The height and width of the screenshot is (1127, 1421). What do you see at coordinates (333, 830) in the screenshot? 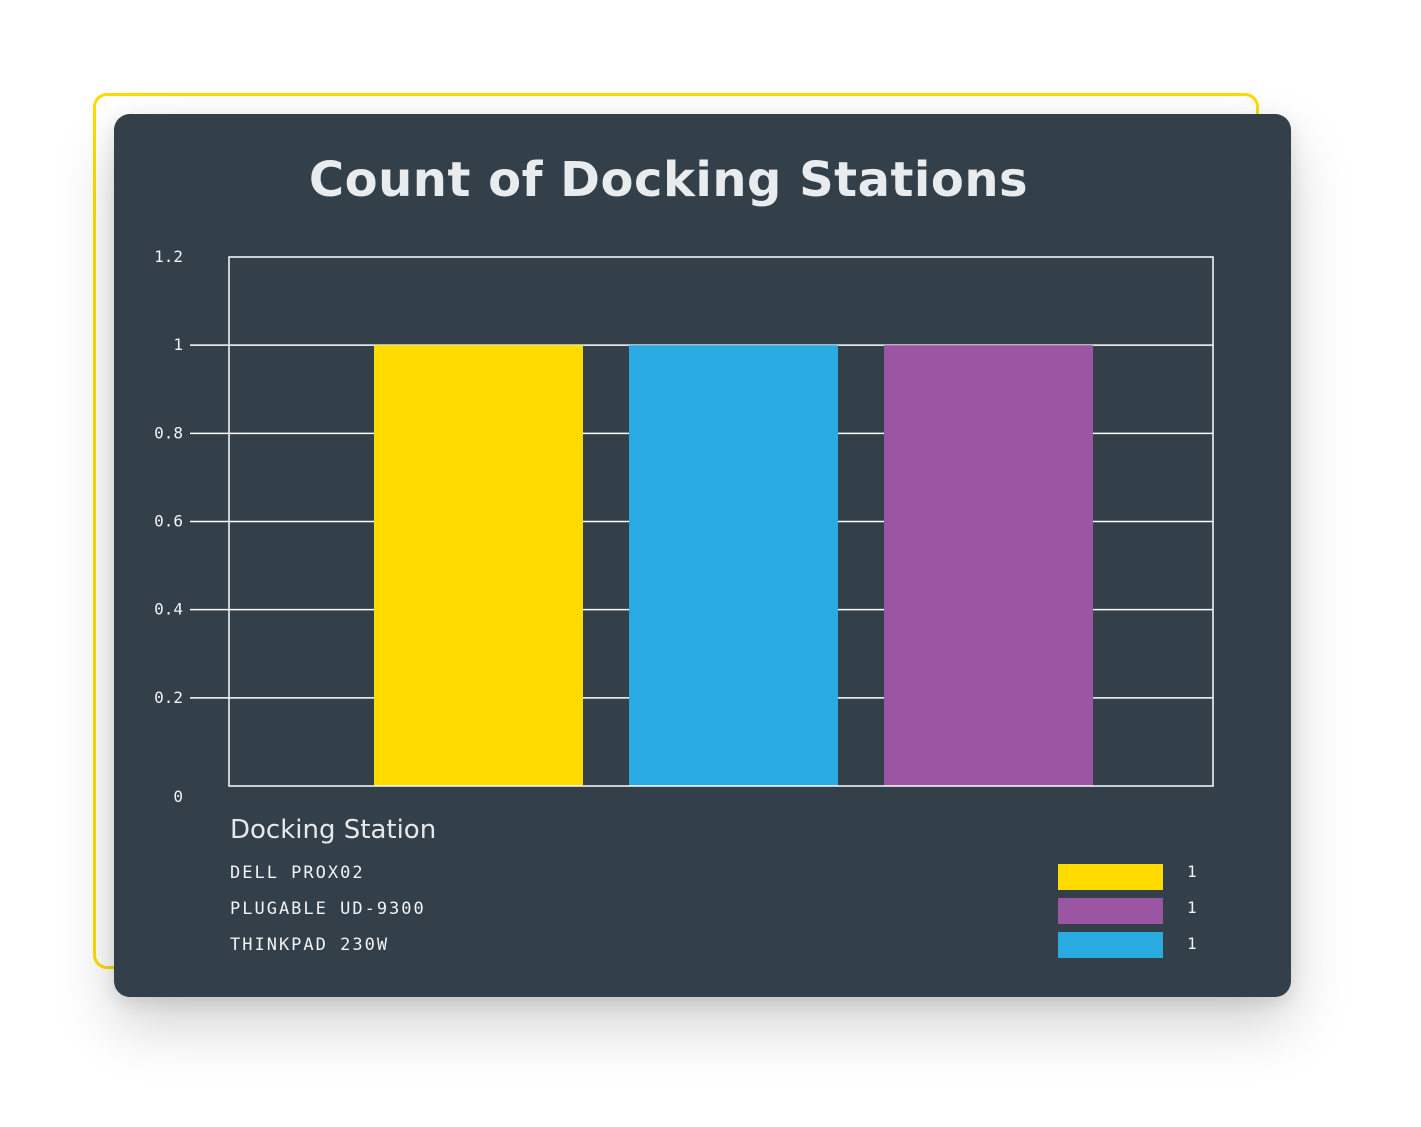
I see `legend-title: Docking Station` at bounding box center [333, 830].